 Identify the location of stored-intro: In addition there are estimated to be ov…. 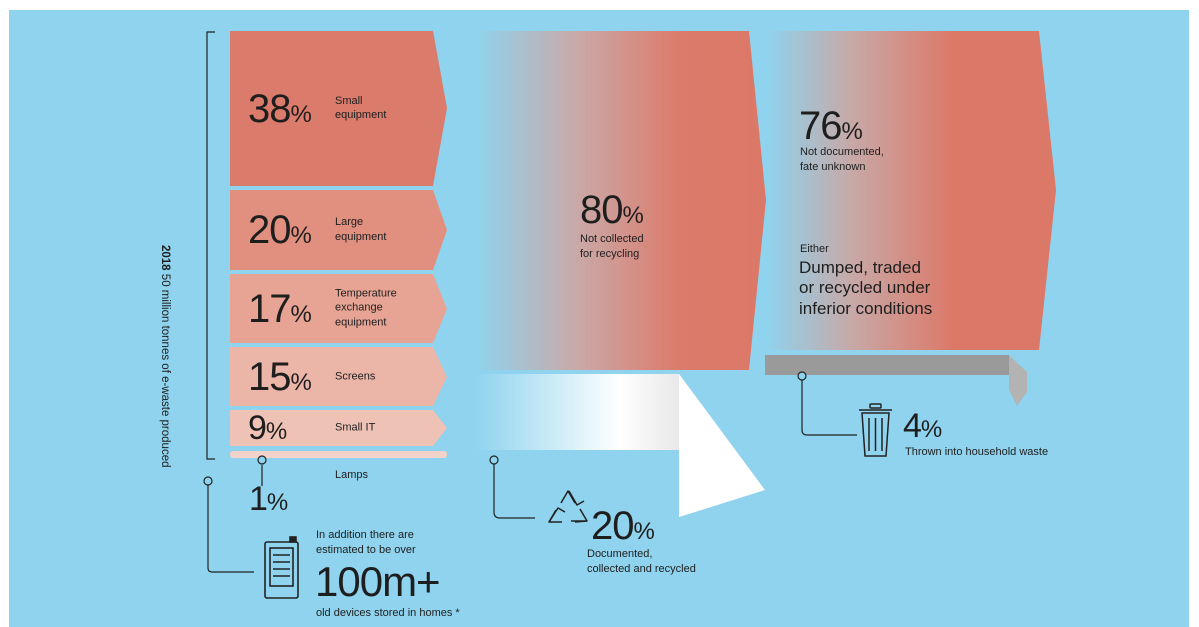
(366, 542).